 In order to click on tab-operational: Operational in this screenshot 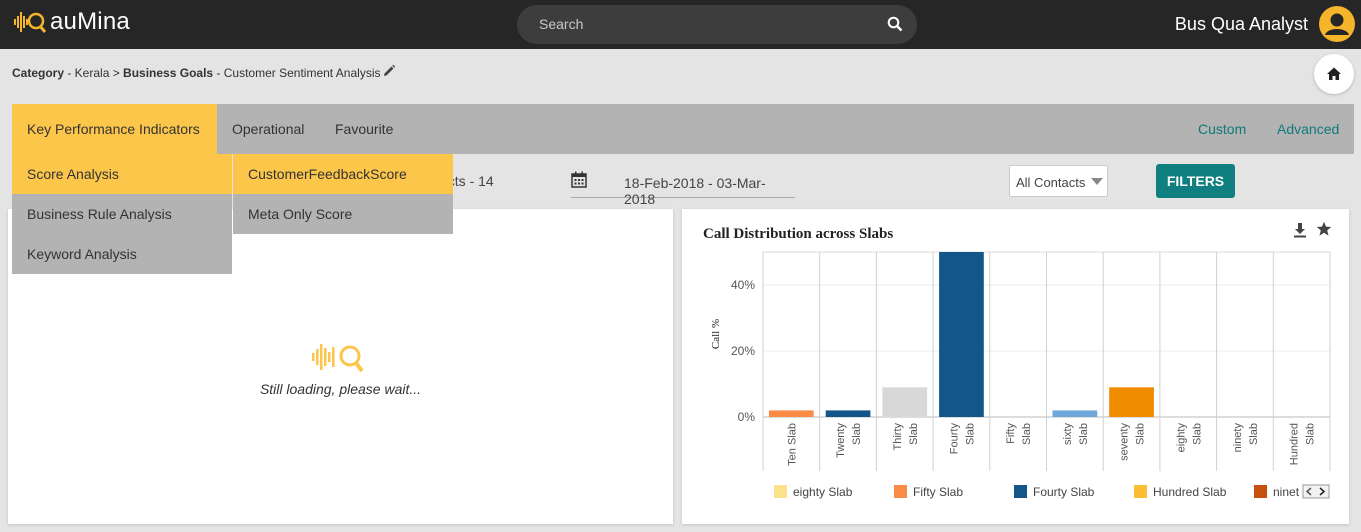, I will do `click(268, 129)`.